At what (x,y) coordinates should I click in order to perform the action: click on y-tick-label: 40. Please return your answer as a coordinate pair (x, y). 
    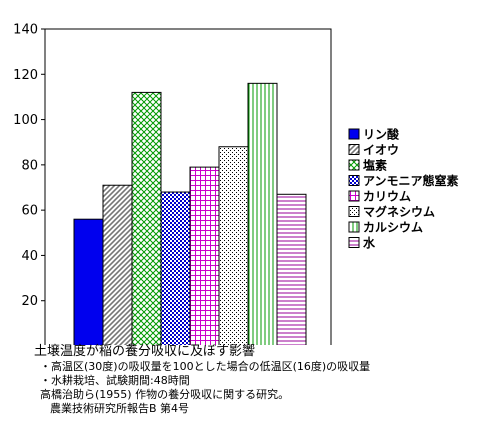
    Looking at the image, I should click on (29, 256).